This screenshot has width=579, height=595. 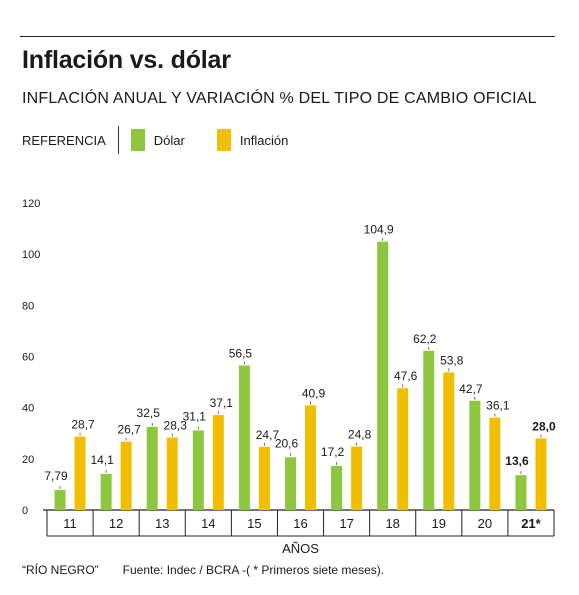 I want to click on value-label-inflacion: 24,8, so click(x=360, y=435).